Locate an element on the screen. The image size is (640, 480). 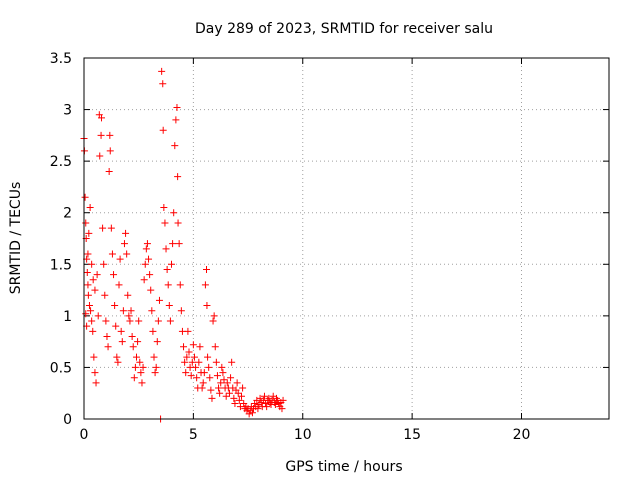
x-tick-label: 0 is located at coordinates (84, 435).